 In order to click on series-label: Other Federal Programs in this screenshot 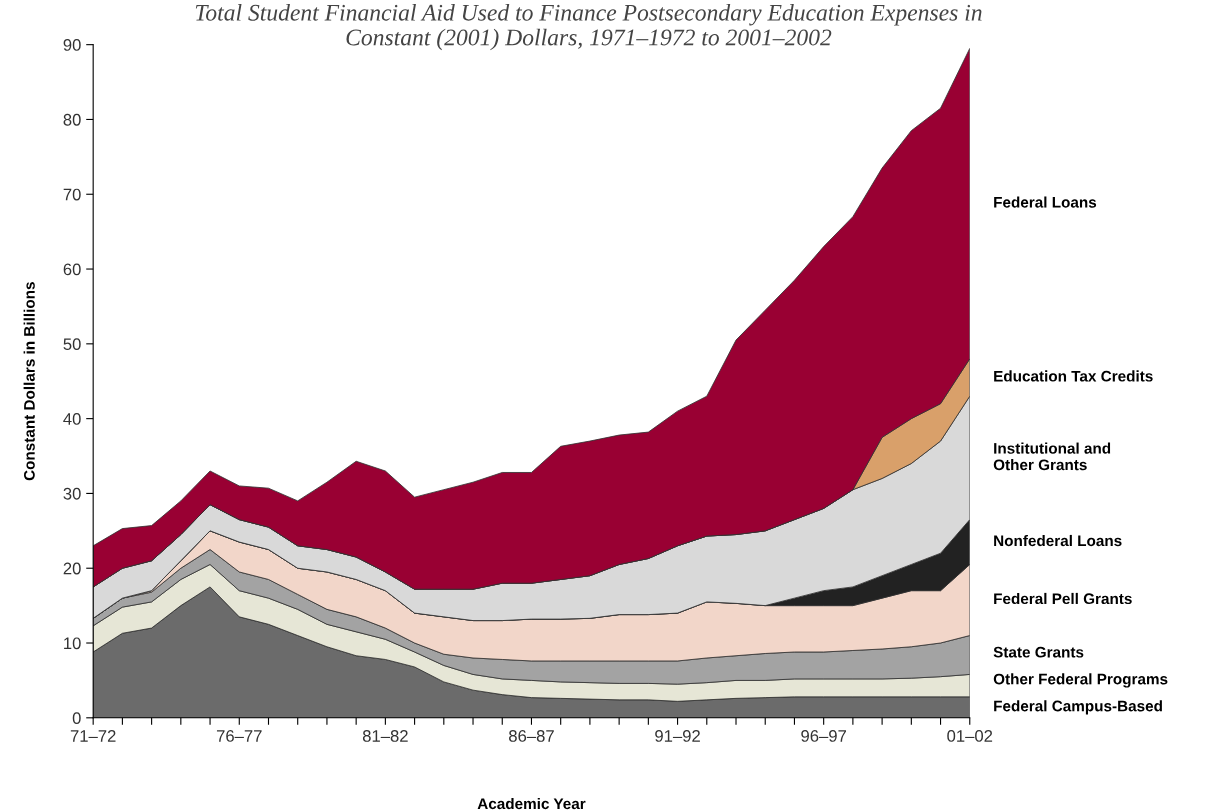, I will do `click(1080, 680)`.